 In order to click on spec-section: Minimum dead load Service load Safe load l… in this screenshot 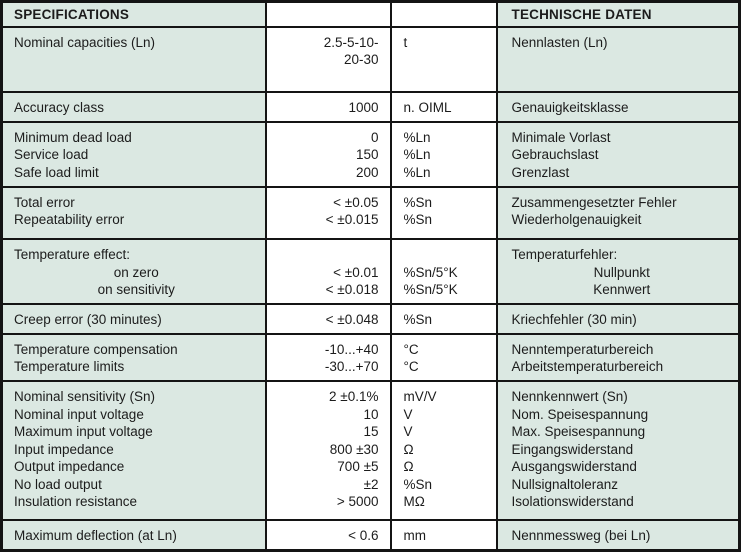, I will do `click(370, 154)`.